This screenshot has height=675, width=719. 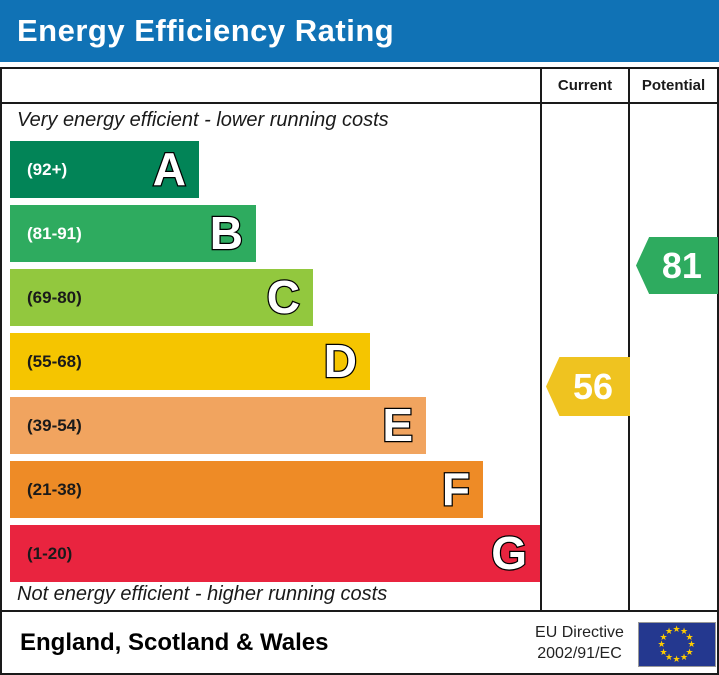 What do you see at coordinates (50, 553) in the screenshot?
I see `band-g-range-label: (1-20)` at bounding box center [50, 553].